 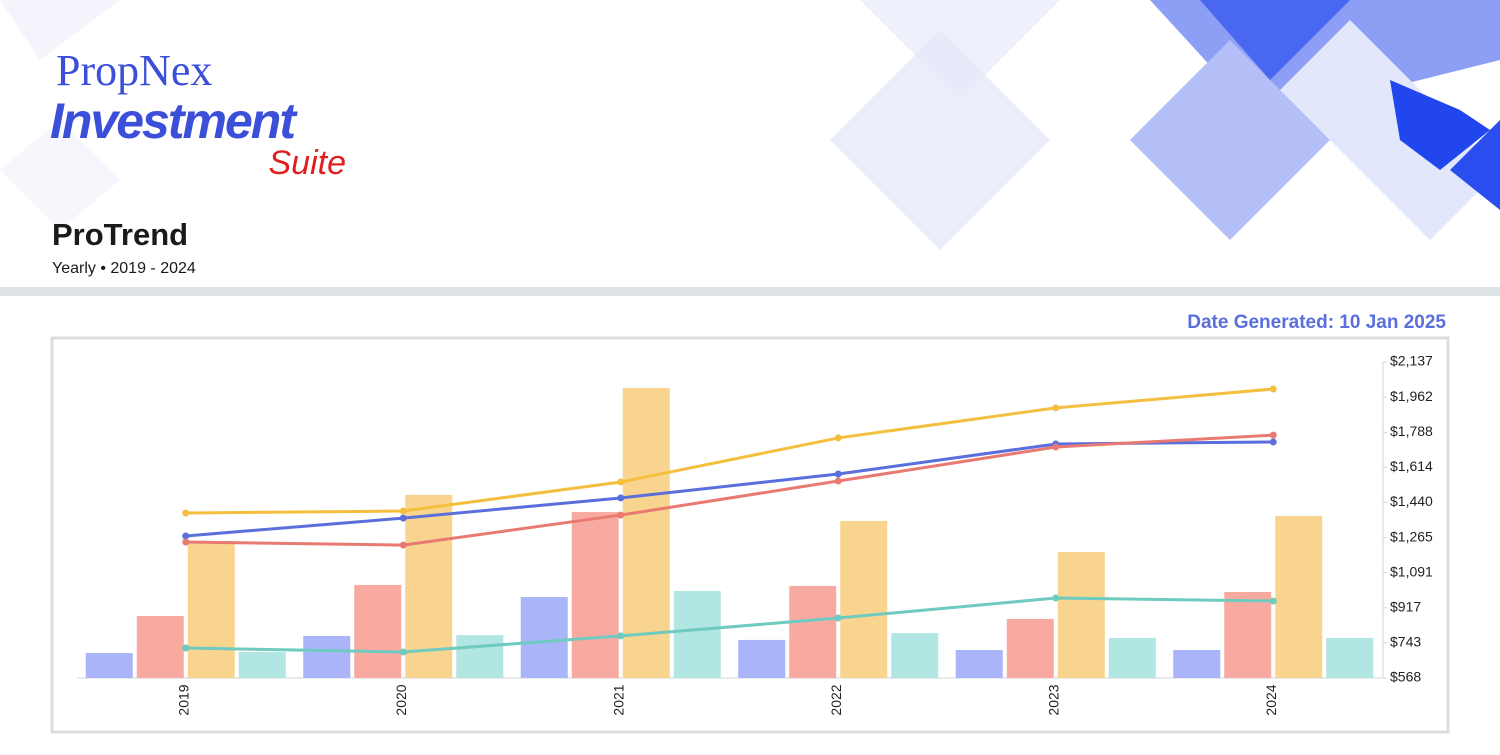 What do you see at coordinates (308, 163) in the screenshot?
I see `product-suffix: Suite` at bounding box center [308, 163].